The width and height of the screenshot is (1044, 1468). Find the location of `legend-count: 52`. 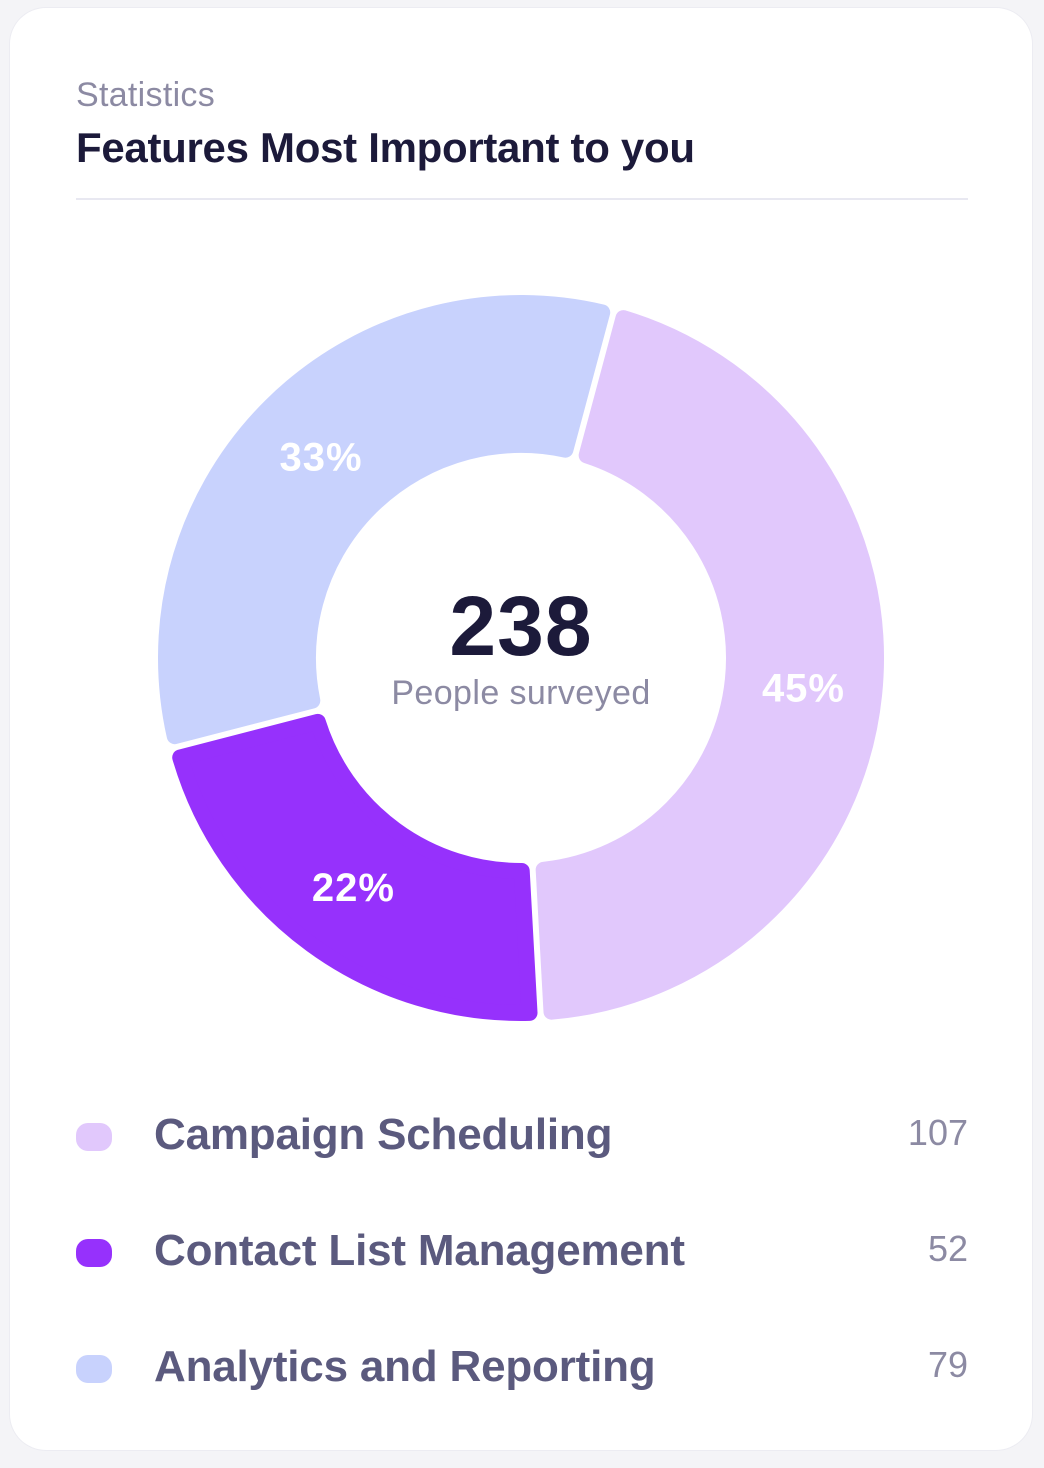

legend-count: 52 is located at coordinates (947, 1248).